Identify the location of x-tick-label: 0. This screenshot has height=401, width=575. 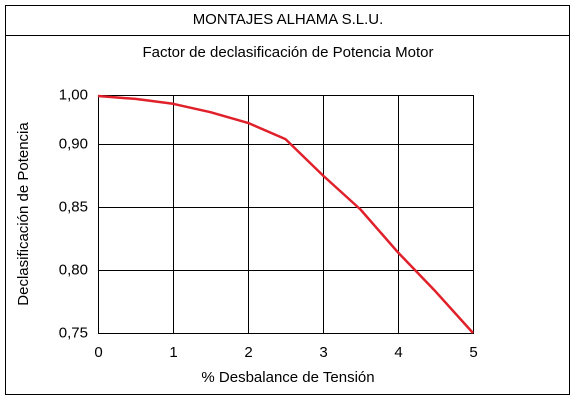
(98, 352).